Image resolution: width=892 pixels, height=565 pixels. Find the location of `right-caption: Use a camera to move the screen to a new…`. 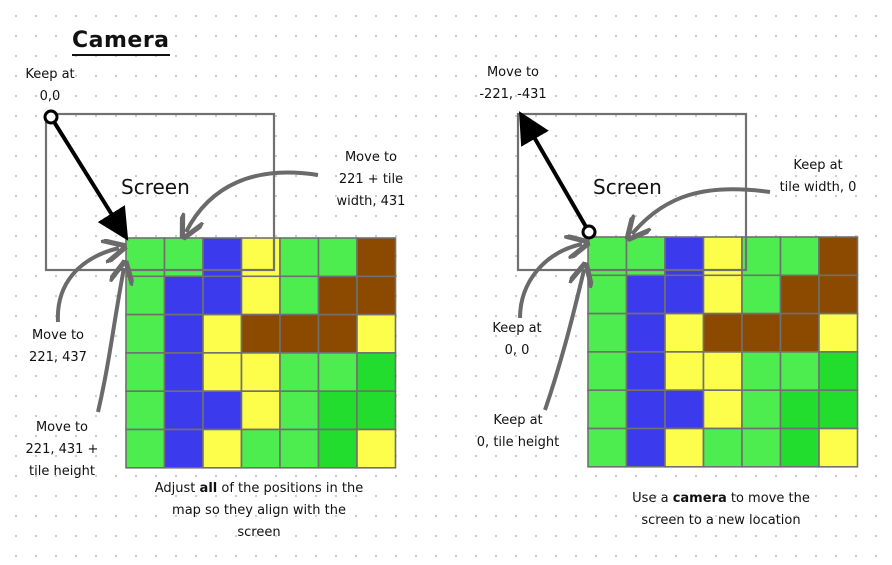

right-caption: Use a camera to move the screen to a new… is located at coordinates (721, 510).